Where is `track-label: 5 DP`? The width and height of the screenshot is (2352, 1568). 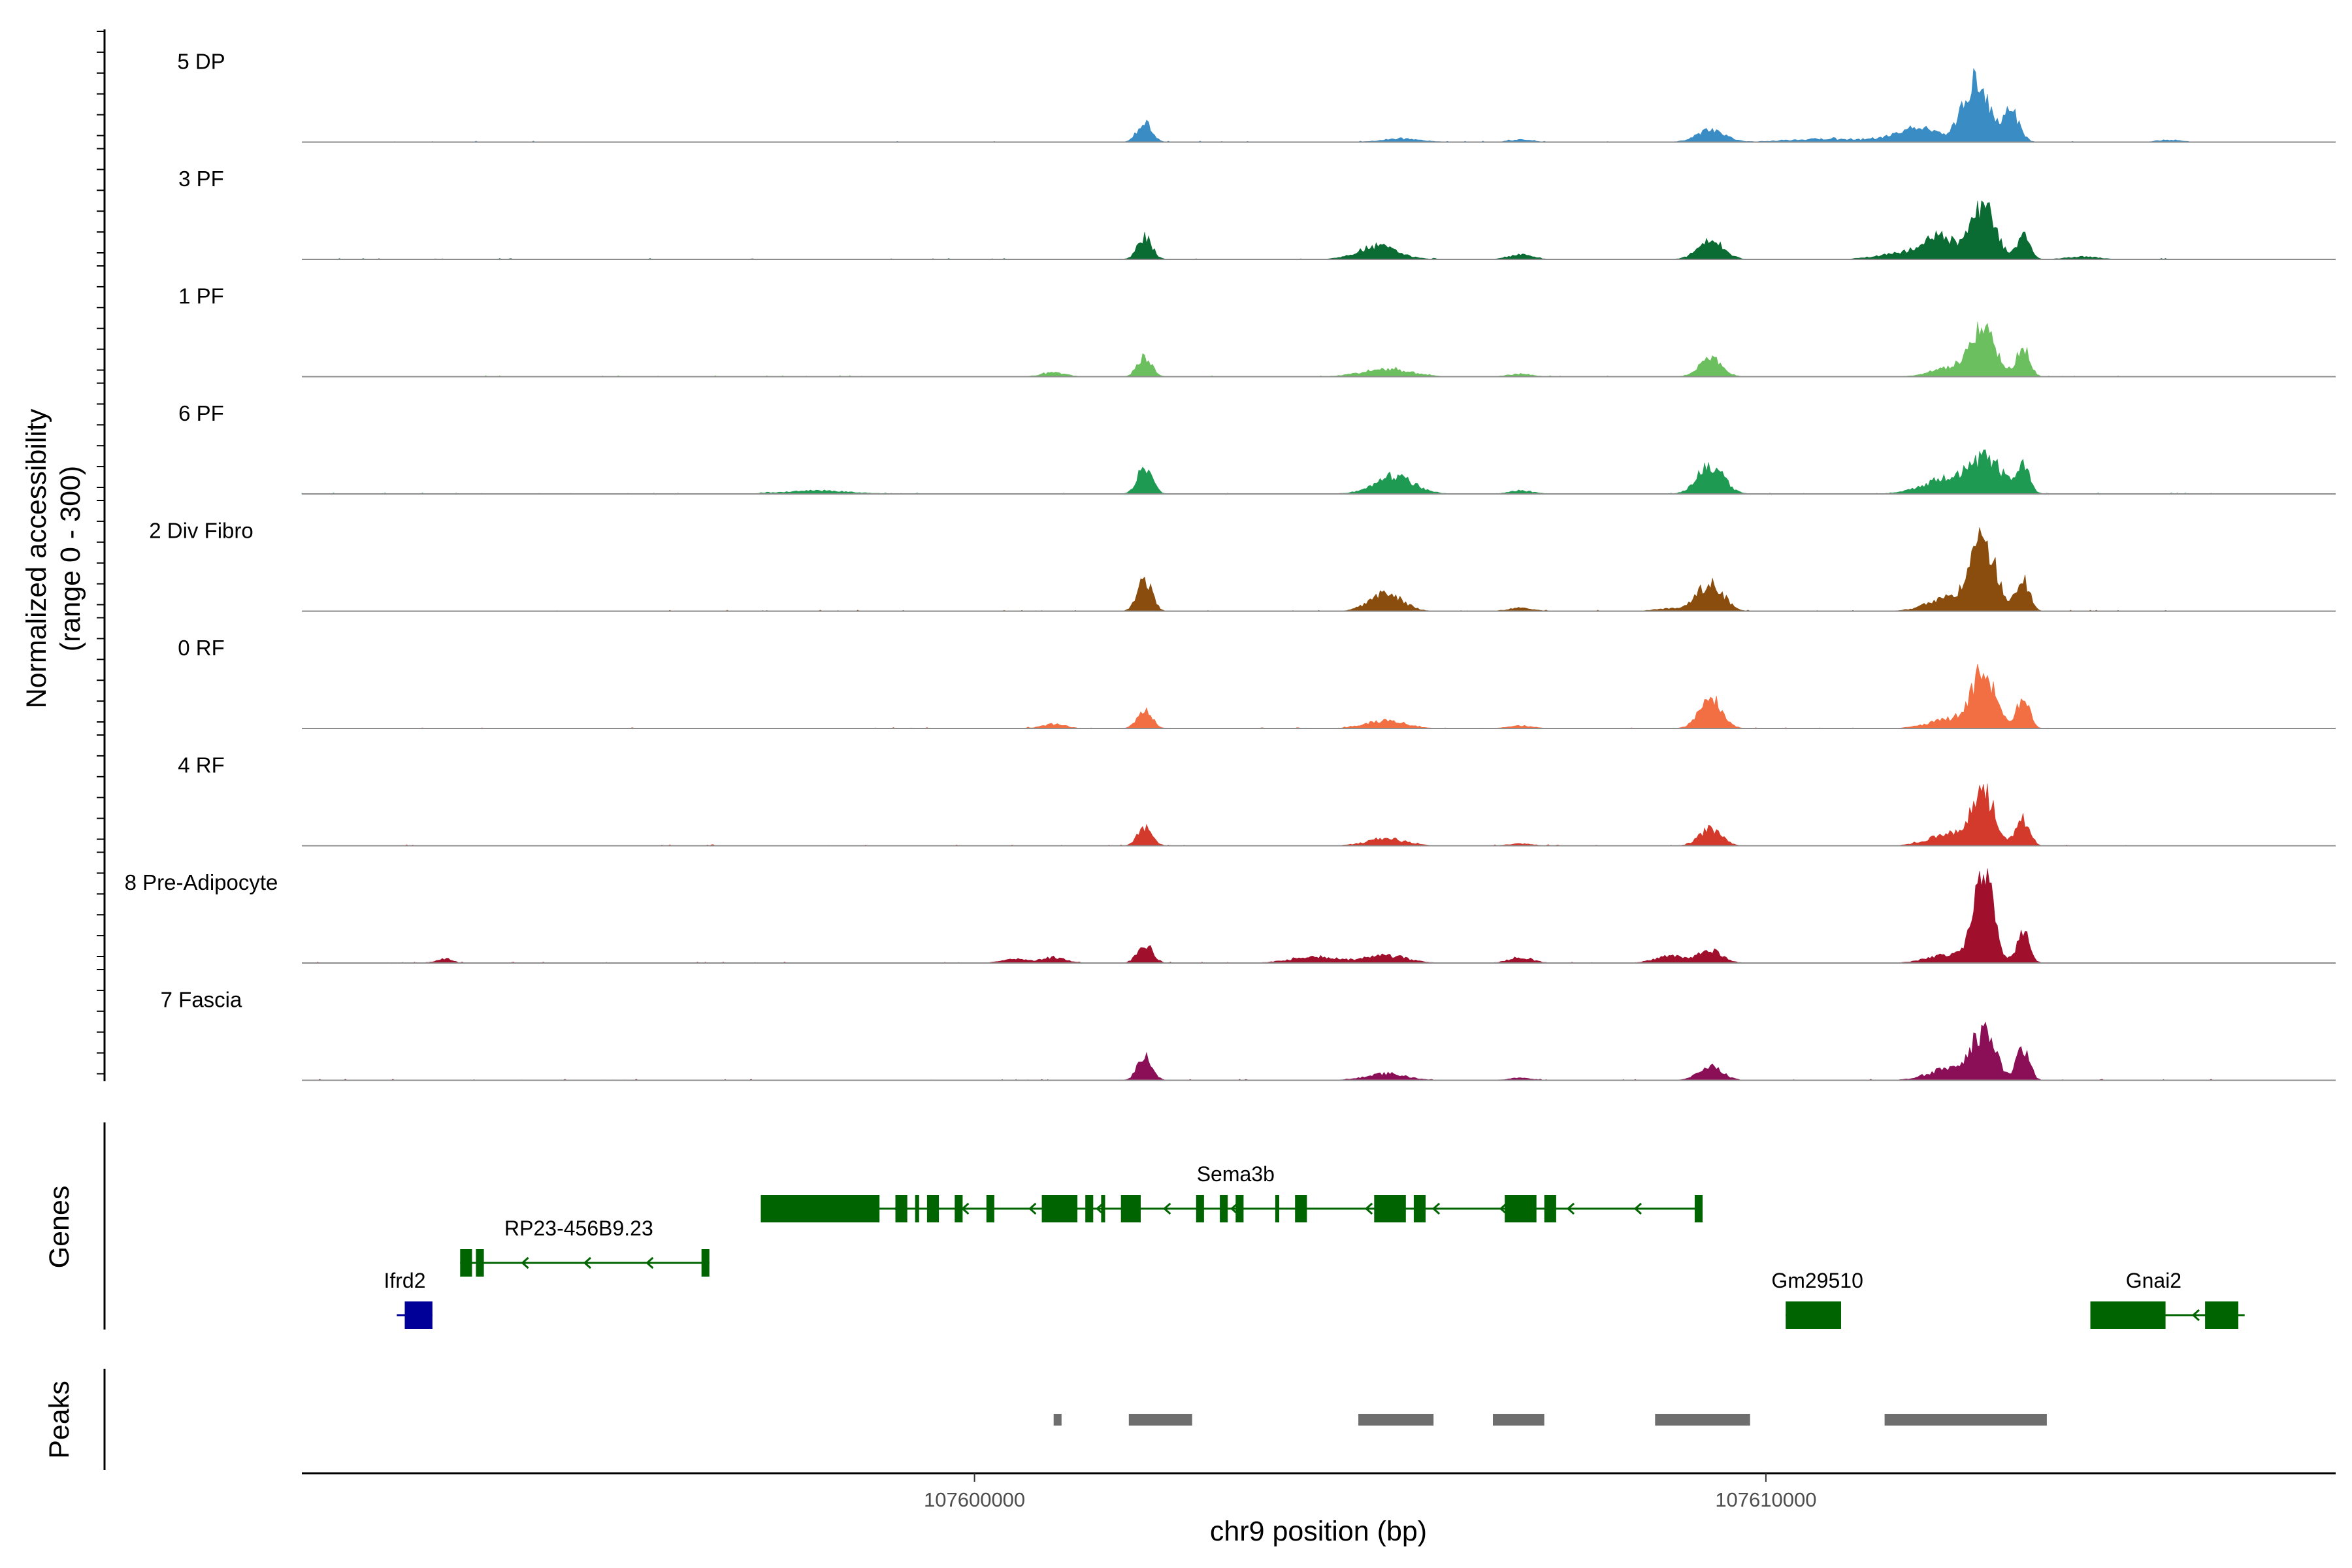 track-label: 5 DP is located at coordinates (201, 62).